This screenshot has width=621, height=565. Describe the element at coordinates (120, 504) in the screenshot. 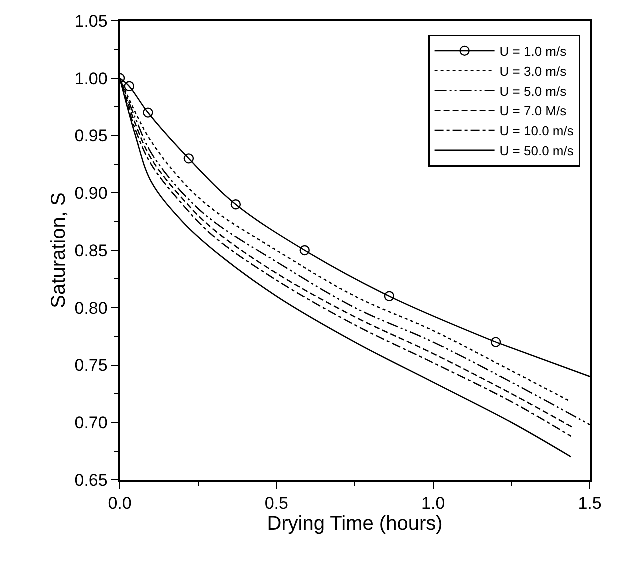

I see `x-tick-label: 0.0` at that location.